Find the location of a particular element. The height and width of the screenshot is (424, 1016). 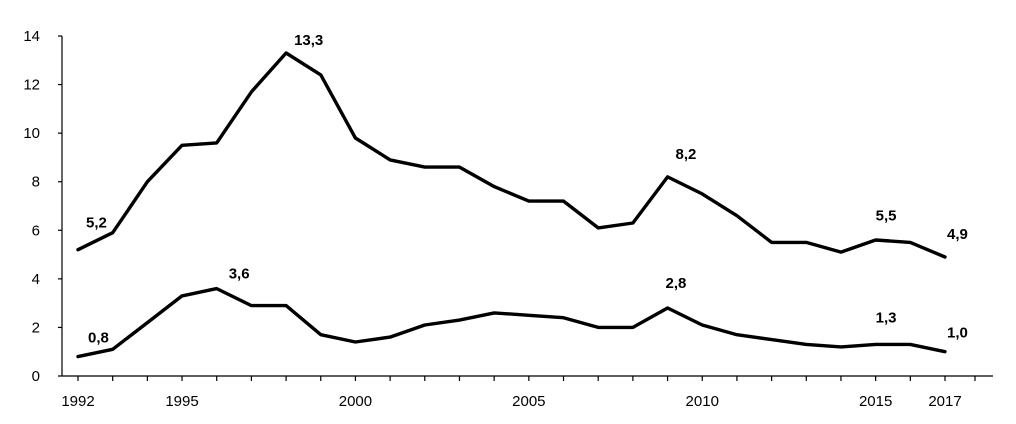

y-tick-label: 6 is located at coordinates (36, 230).